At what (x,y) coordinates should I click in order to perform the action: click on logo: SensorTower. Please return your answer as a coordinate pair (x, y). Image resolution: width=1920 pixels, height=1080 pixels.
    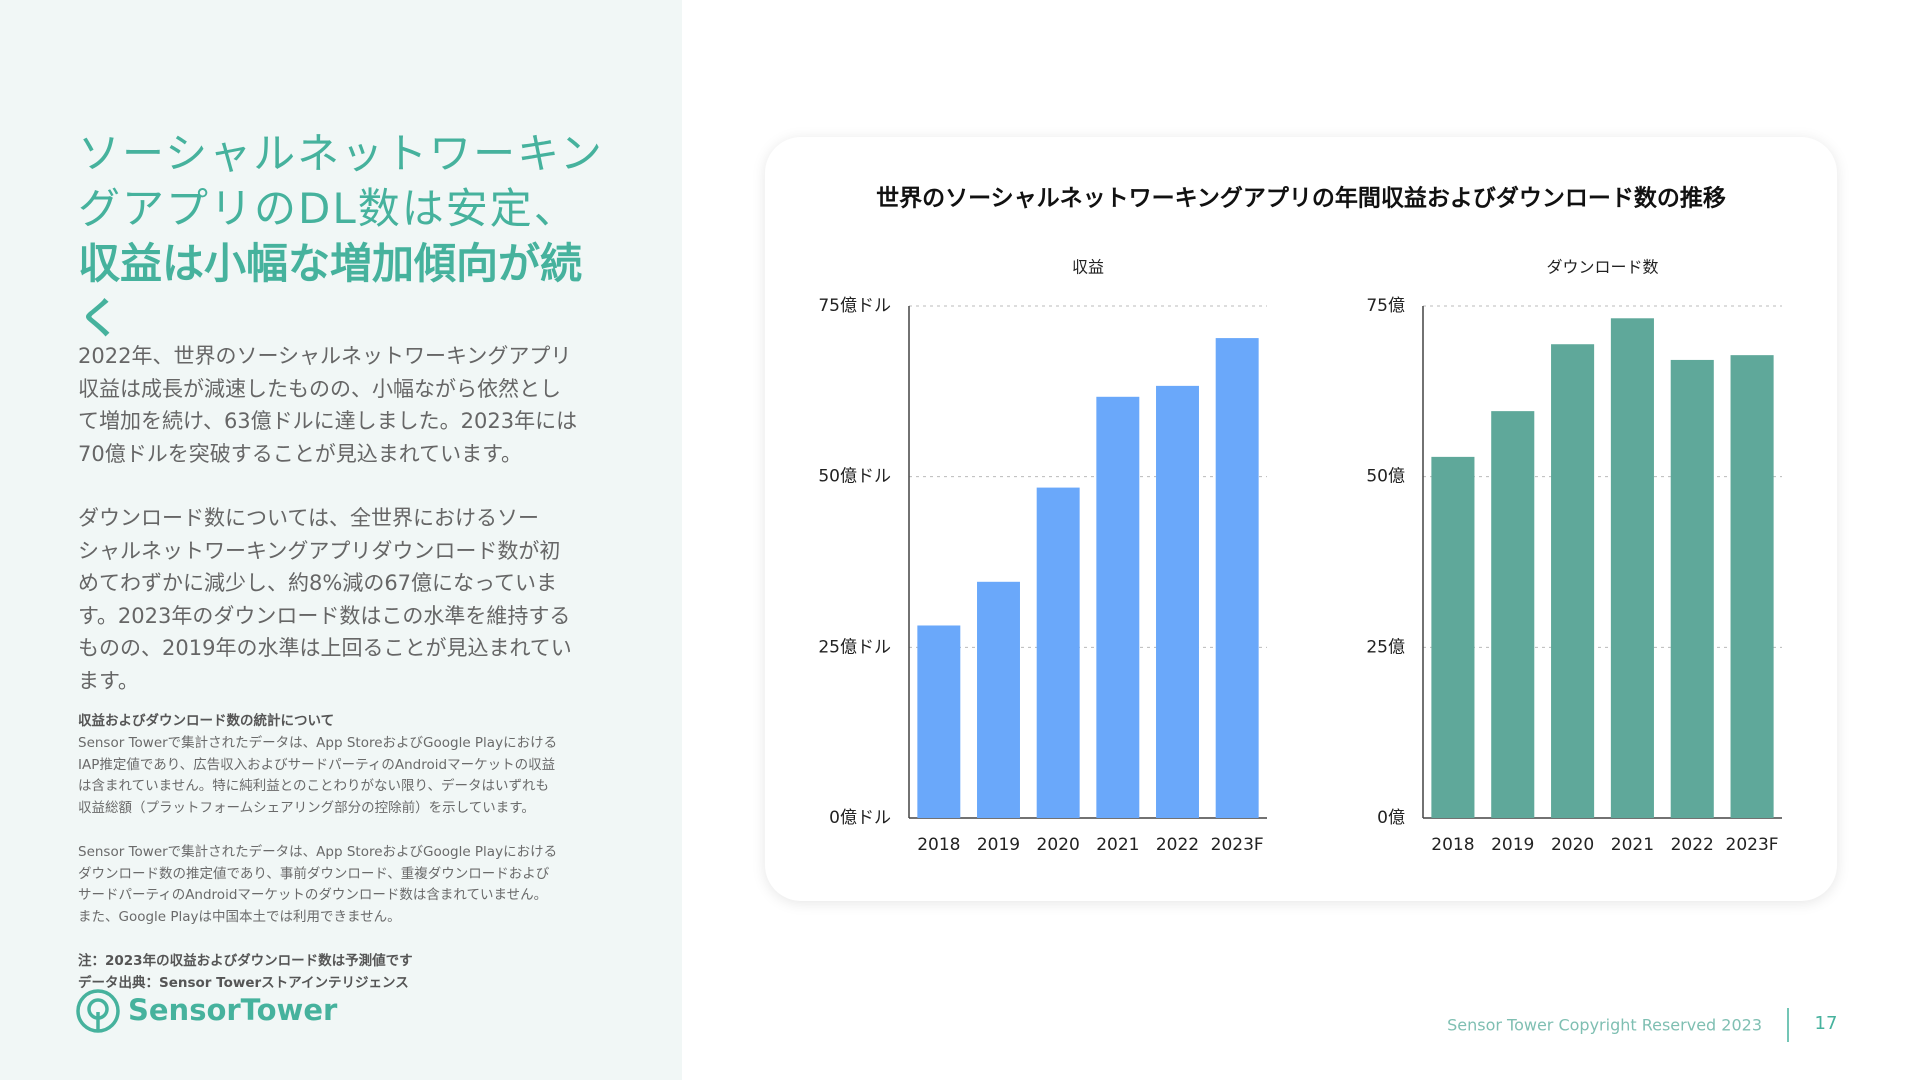
    Looking at the image, I should click on (207, 1011).